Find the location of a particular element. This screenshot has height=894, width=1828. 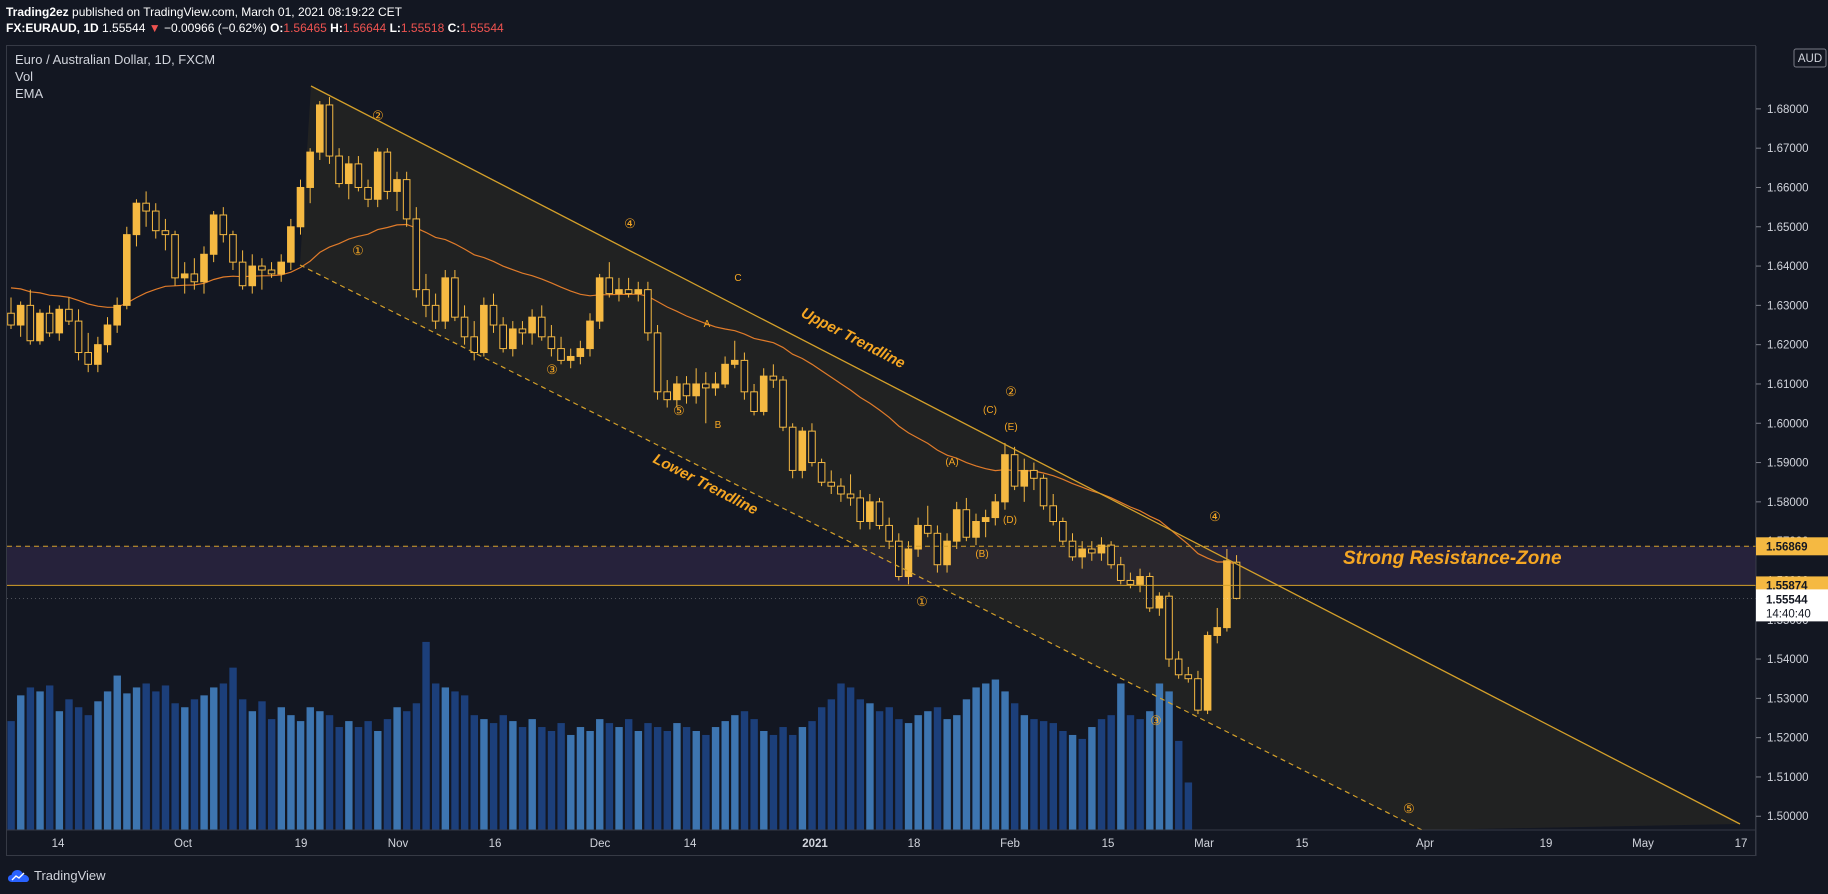

currency-badge is located at coordinates (1810, 58).